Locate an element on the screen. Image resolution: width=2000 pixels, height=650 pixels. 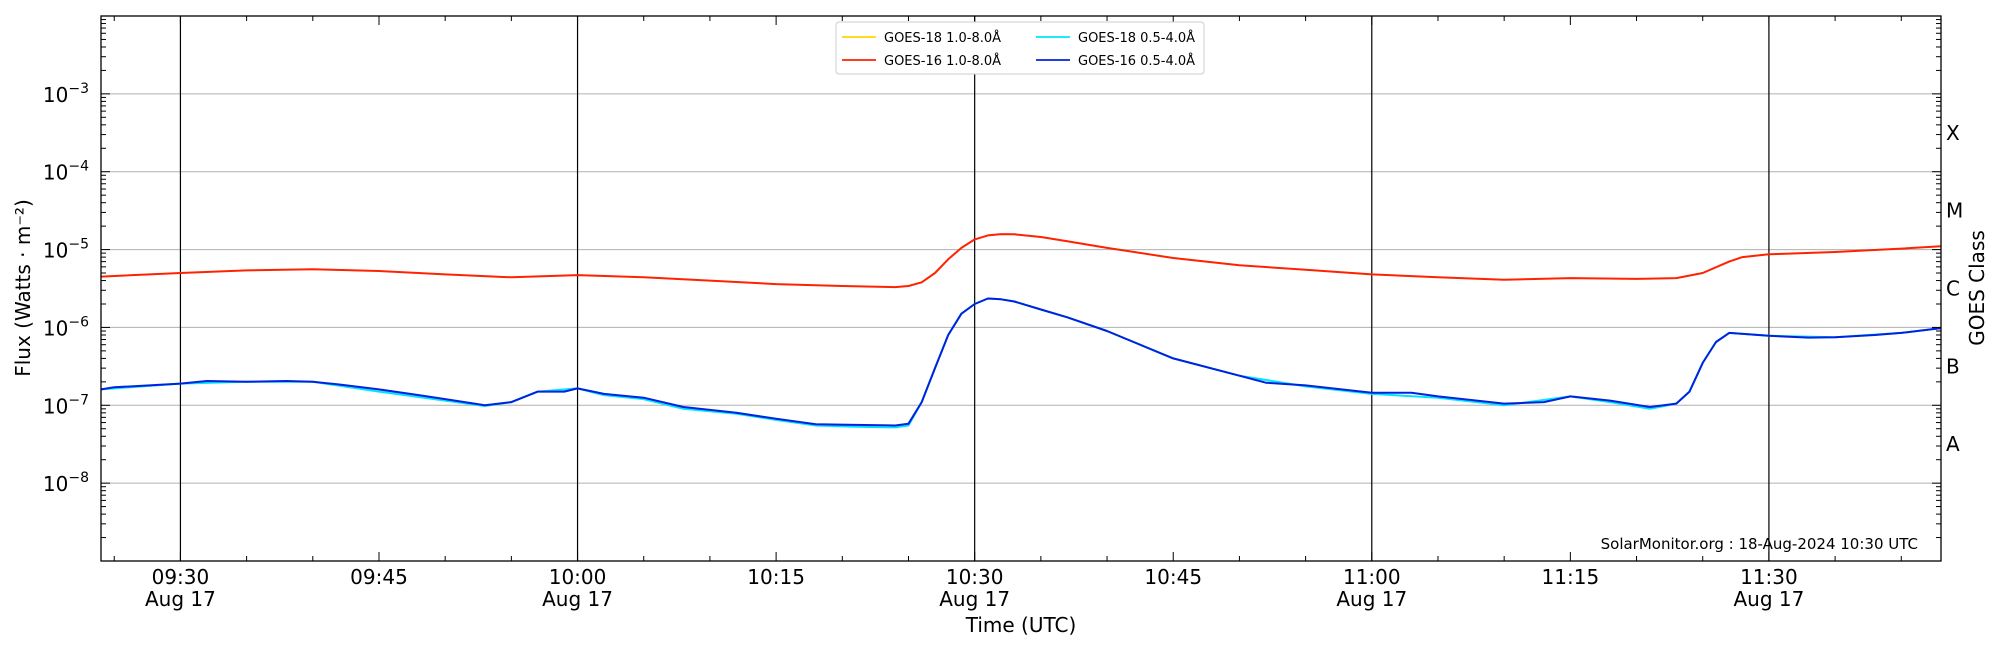
x-tick-label: 10:00 is located at coordinates (578, 577).